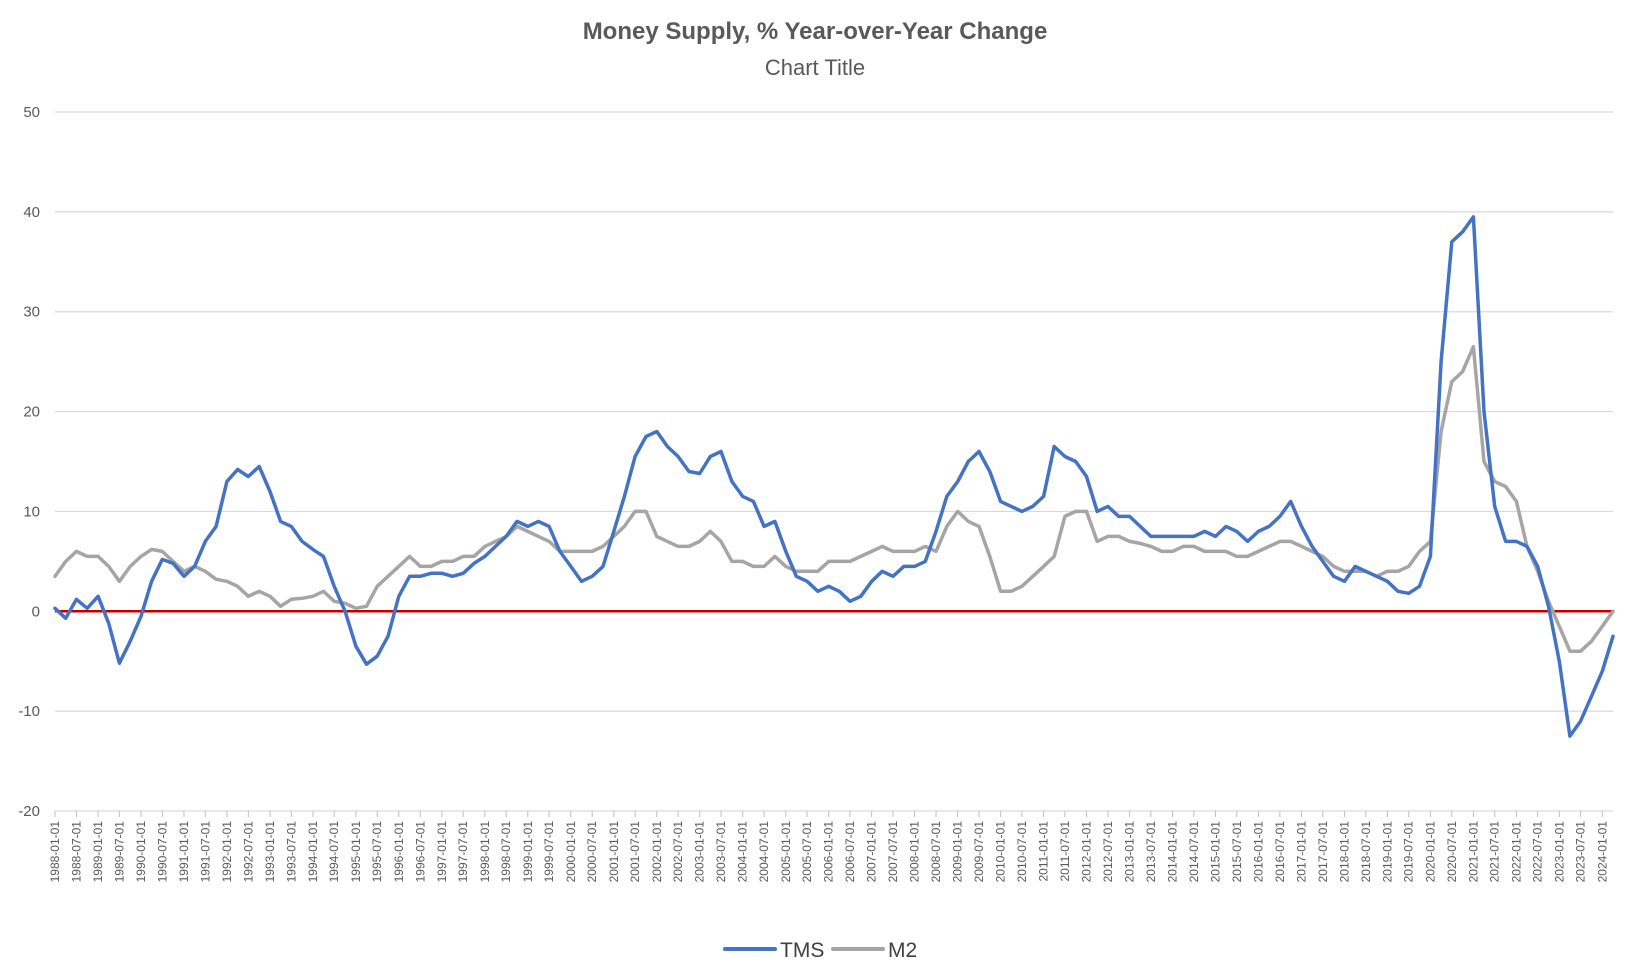  What do you see at coordinates (141, 852) in the screenshot?
I see `x-tick-label: 1990-01-01` at bounding box center [141, 852].